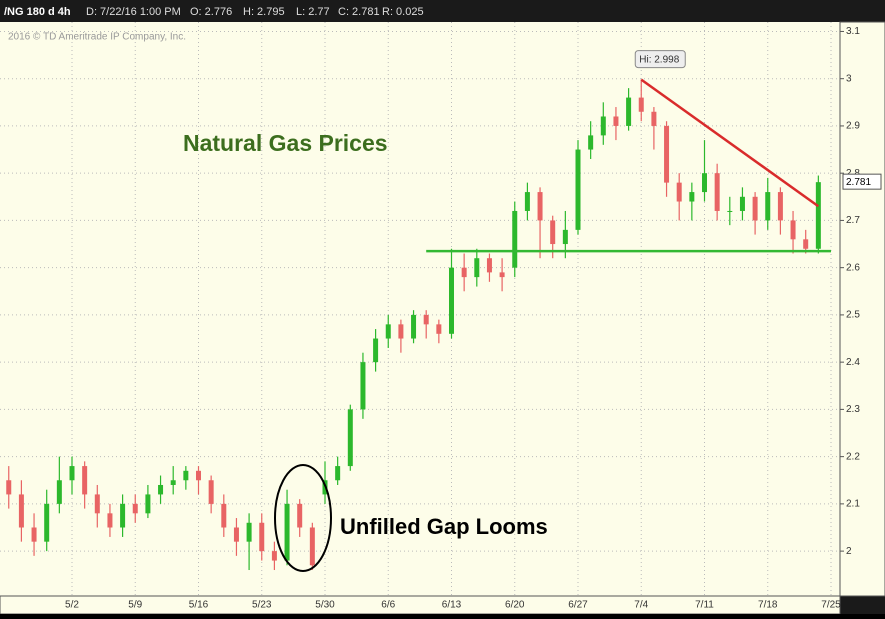 The height and width of the screenshot is (619, 885). What do you see at coordinates (403, 12) in the screenshot?
I see `header-field: R: 0.025` at bounding box center [403, 12].